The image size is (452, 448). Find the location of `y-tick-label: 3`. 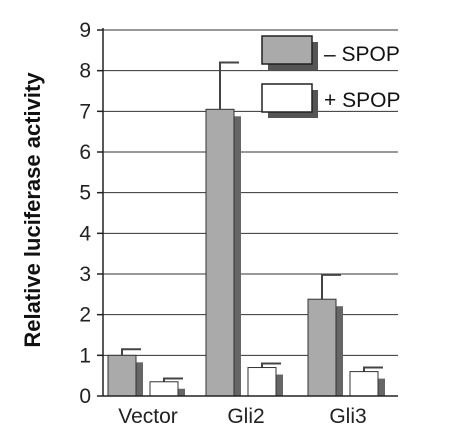

y-tick-label: 3 is located at coordinates (85, 274).